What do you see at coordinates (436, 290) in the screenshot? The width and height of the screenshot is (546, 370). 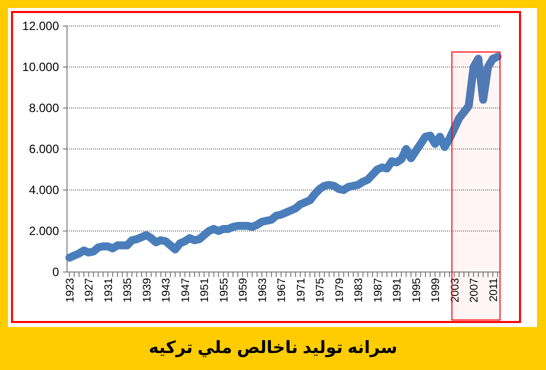 I see `x-tick-label: 1999` at bounding box center [436, 290].